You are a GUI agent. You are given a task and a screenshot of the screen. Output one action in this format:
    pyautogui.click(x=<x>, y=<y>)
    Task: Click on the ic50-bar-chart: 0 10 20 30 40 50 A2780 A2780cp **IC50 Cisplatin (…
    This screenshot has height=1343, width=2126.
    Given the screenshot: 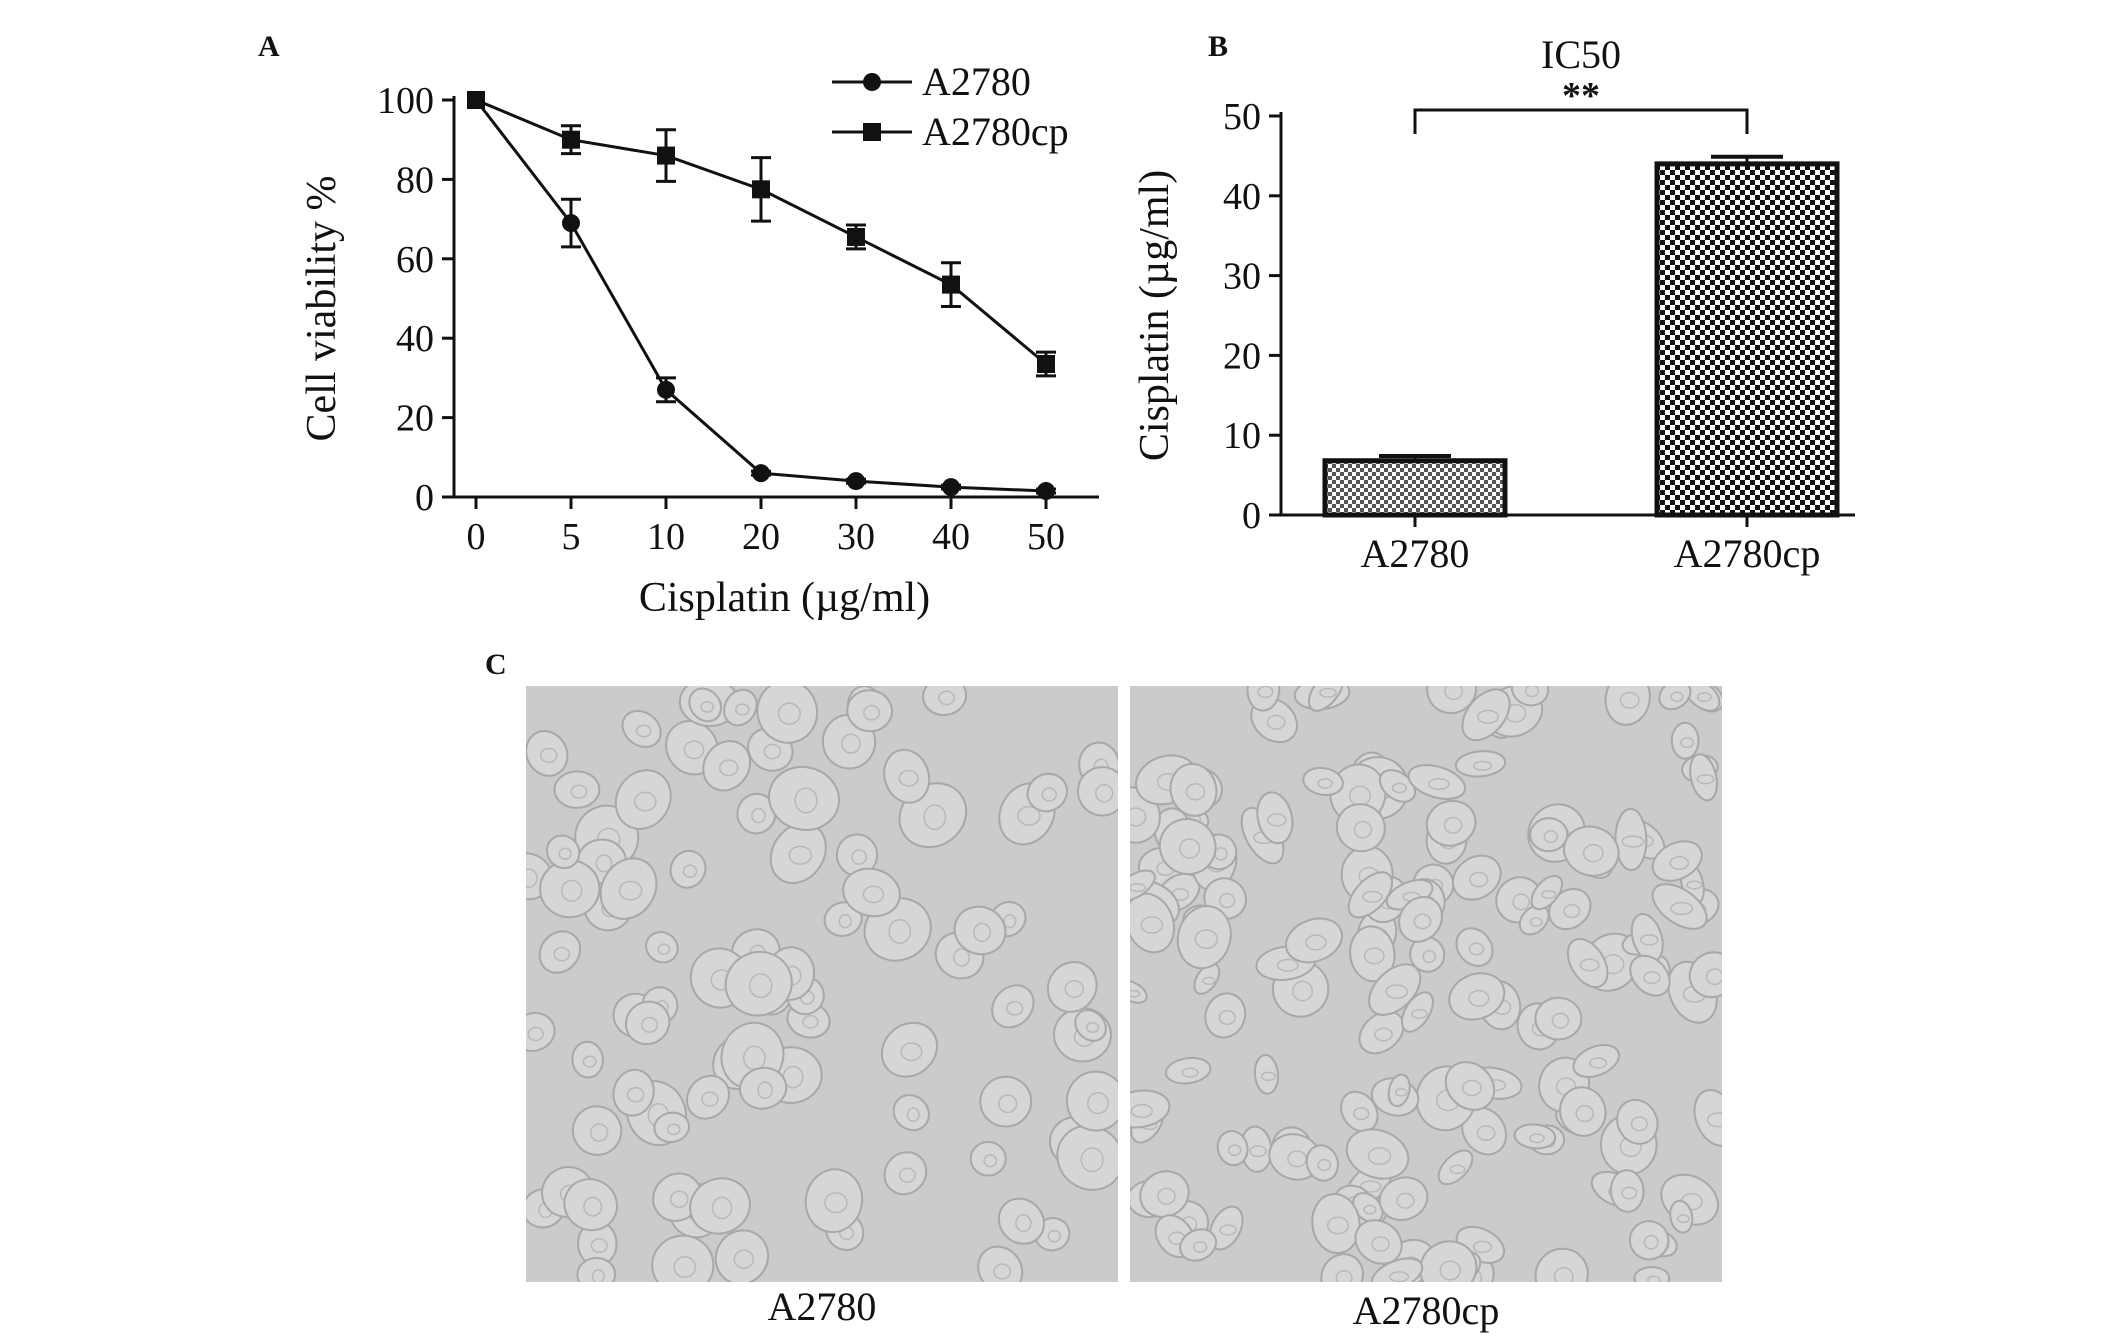 What is the action you would take?
    pyautogui.click(x=1493, y=304)
    